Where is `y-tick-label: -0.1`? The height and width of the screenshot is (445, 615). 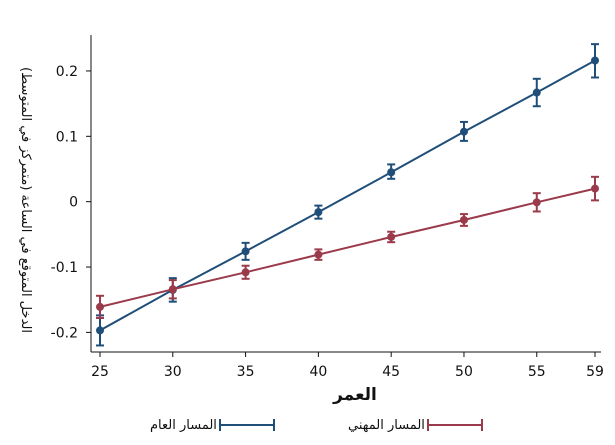 y-tick-label: -0.1 is located at coordinates (64, 268).